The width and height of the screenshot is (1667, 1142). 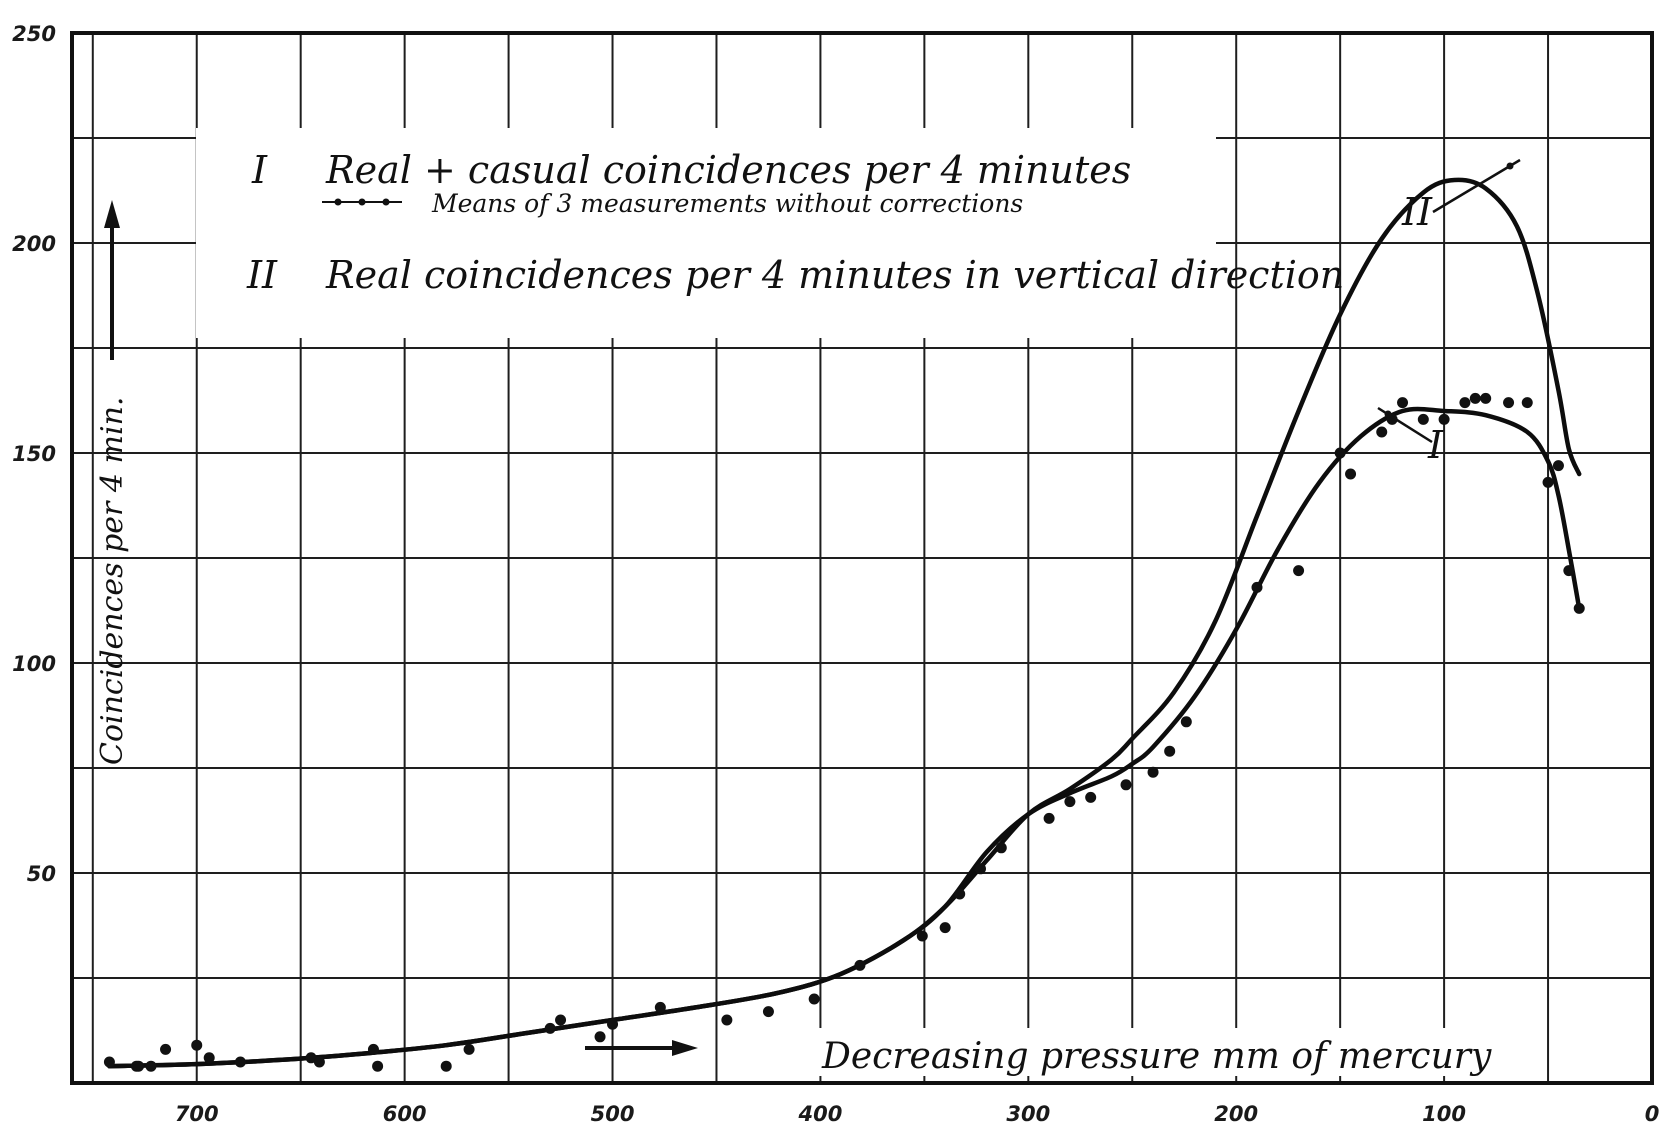 What do you see at coordinates (34, 34) in the screenshot?
I see `y-tick-label: 250` at bounding box center [34, 34].